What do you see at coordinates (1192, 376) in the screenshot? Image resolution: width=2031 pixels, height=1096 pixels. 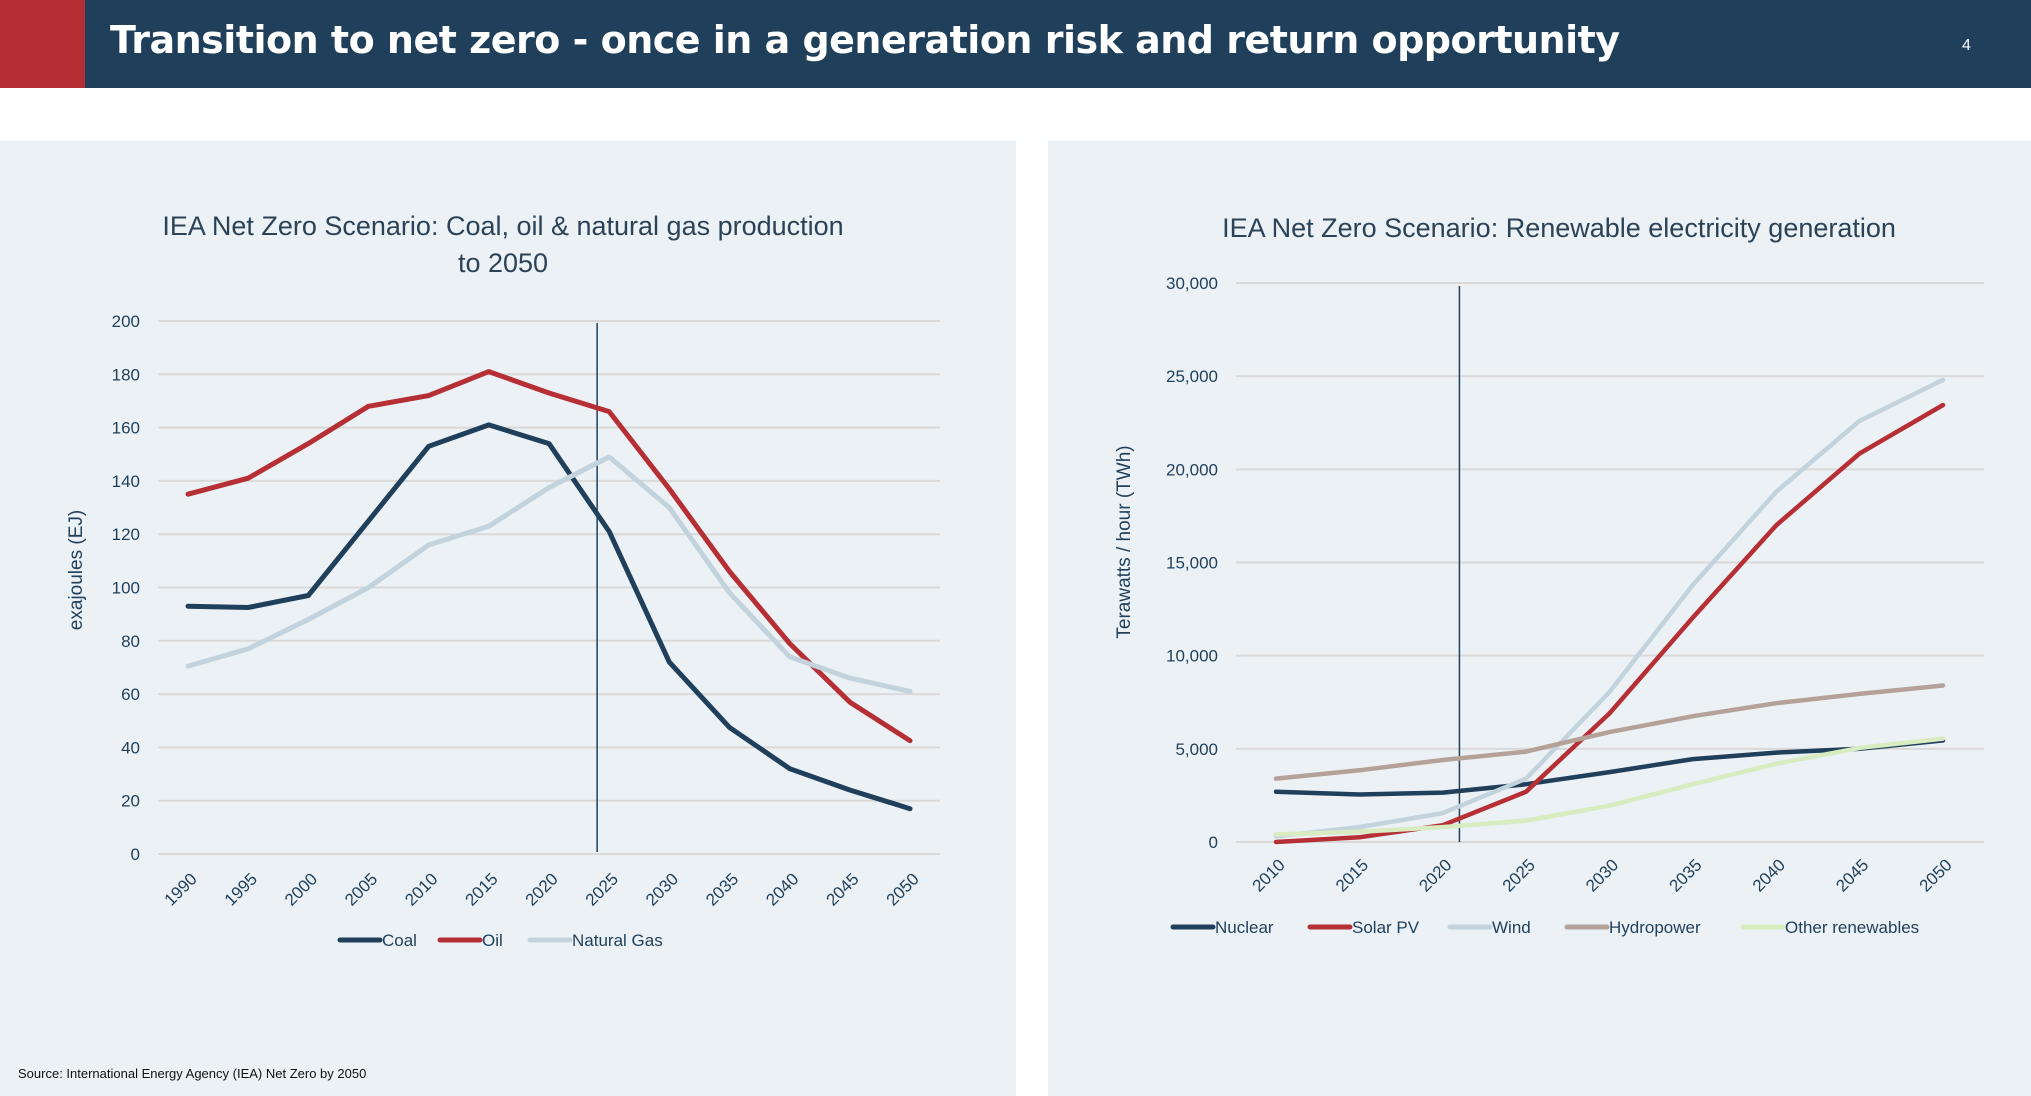 I see `y-tick-label: 25,000` at bounding box center [1192, 376].